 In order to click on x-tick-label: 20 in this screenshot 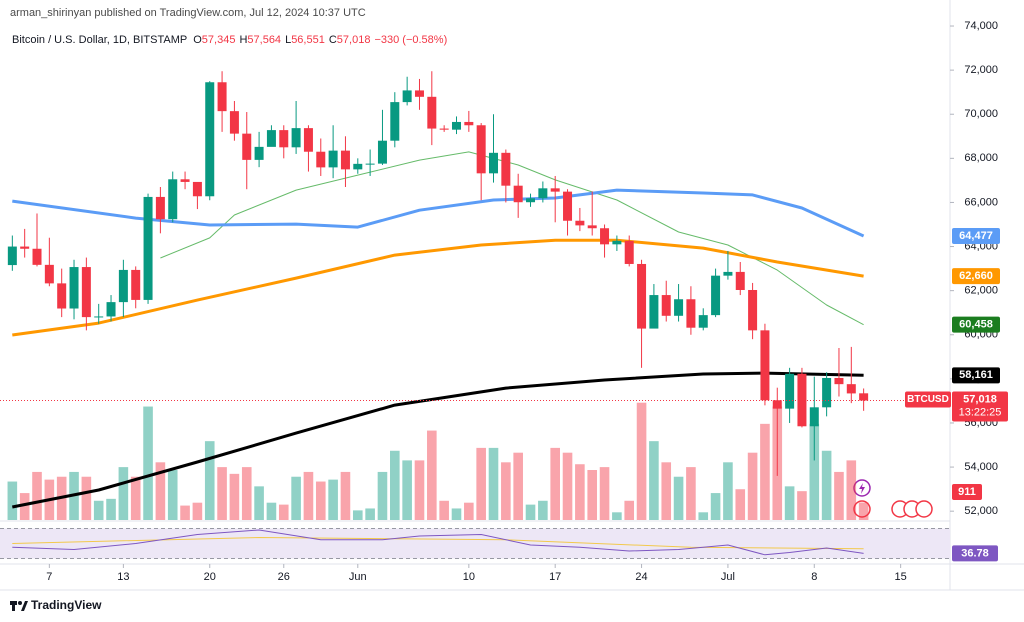, I will do `click(210, 577)`.